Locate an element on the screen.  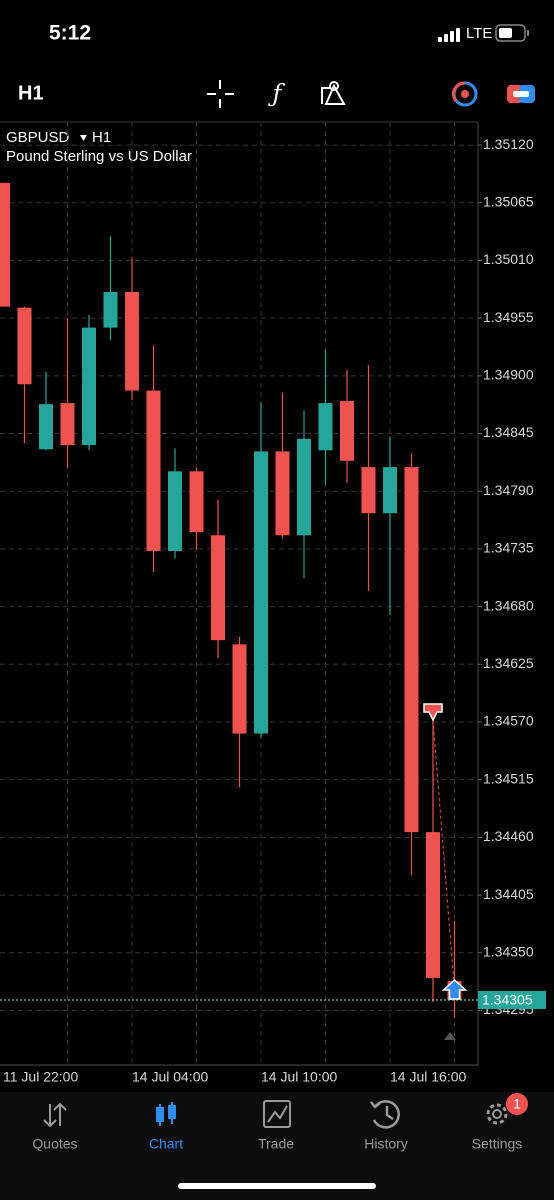
settings-badge is located at coordinates (517, 1104).